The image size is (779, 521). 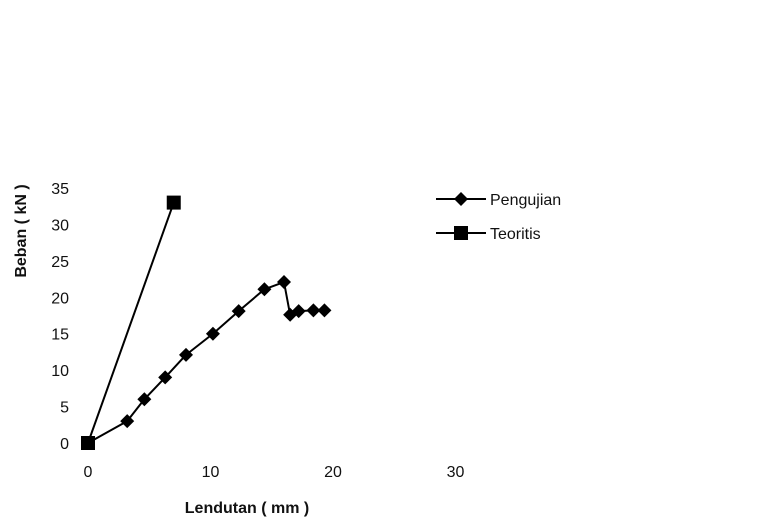 What do you see at coordinates (211, 472) in the screenshot?
I see `x-tick-label: 10` at bounding box center [211, 472].